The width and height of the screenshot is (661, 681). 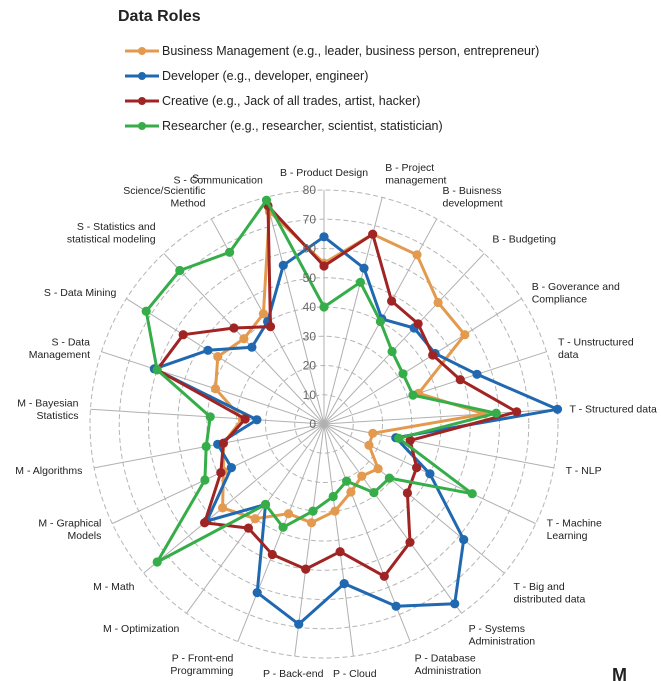 I want to click on category-label: S - Data Management, so click(x=59, y=349).